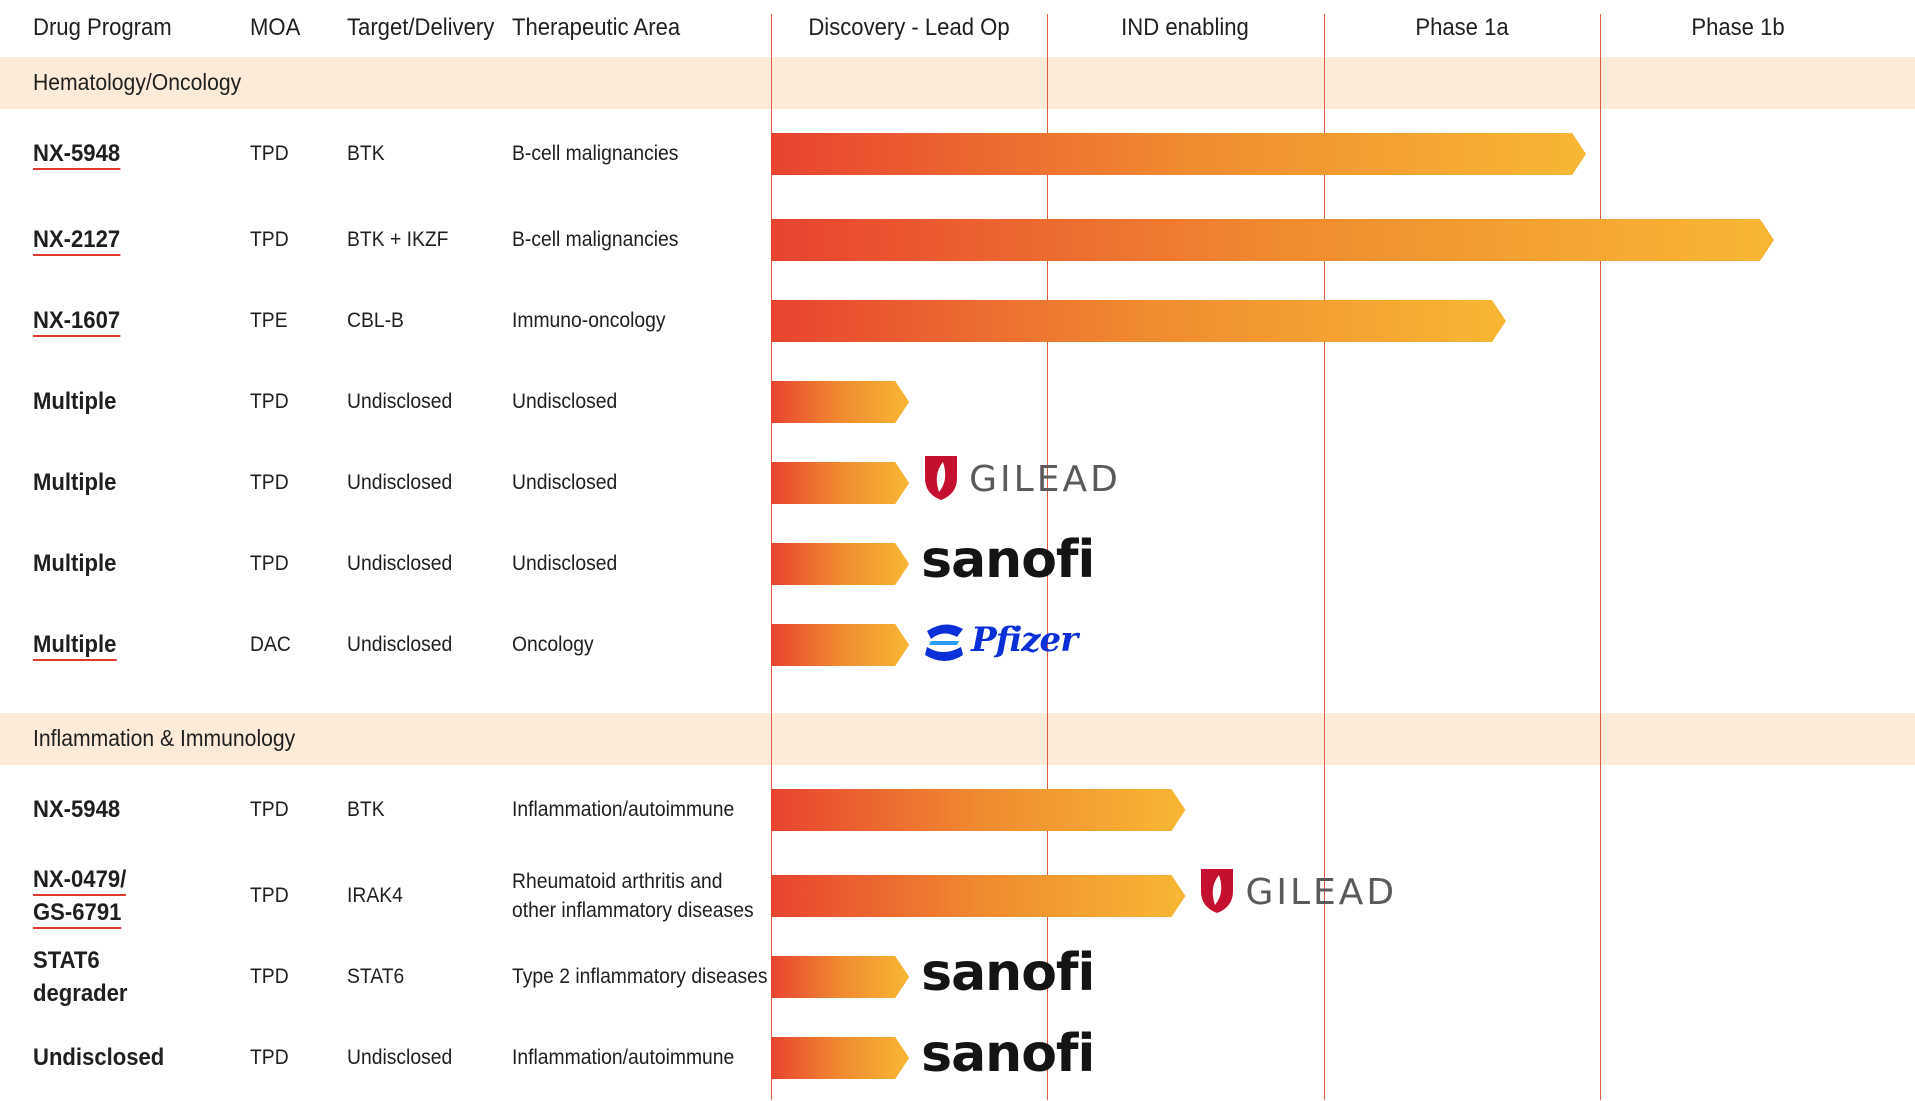  Describe the element at coordinates (375, 320) in the screenshot. I see `row-target: CBL-B` at that location.